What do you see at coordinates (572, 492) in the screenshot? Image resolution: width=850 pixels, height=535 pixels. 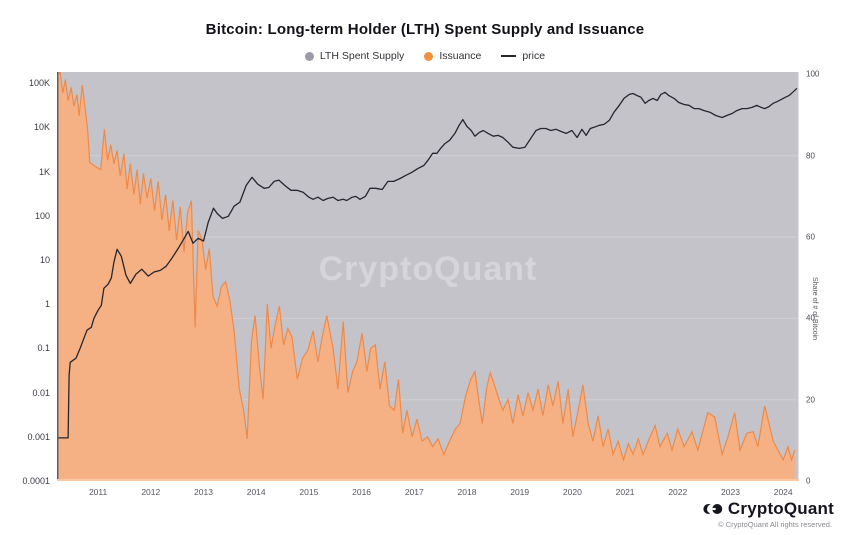 I see `axis-tick-label: 2020` at bounding box center [572, 492].